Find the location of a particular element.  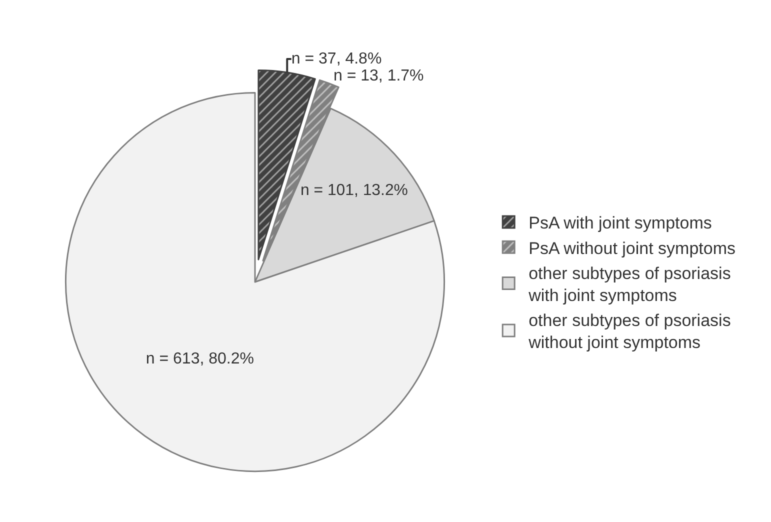

data-label: n = 101, 13.2% is located at coordinates (354, 191).